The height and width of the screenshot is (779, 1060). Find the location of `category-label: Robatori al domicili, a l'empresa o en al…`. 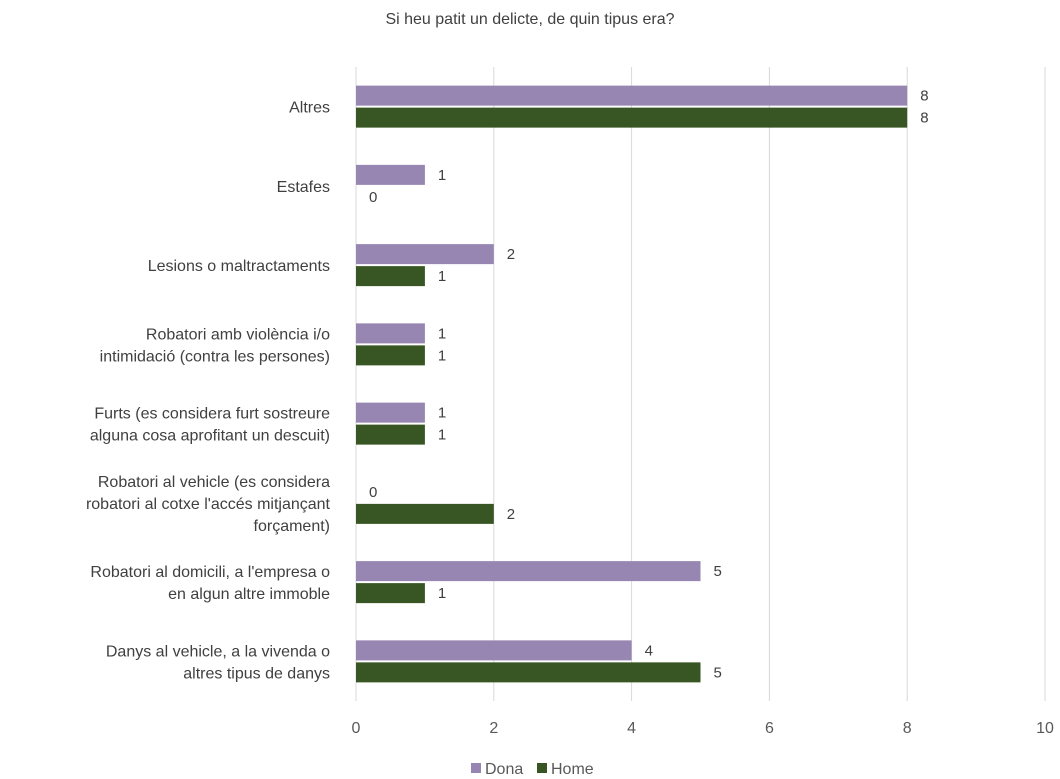

category-label: Robatori al domicili, a l'empresa o en al… is located at coordinates (210, 583).